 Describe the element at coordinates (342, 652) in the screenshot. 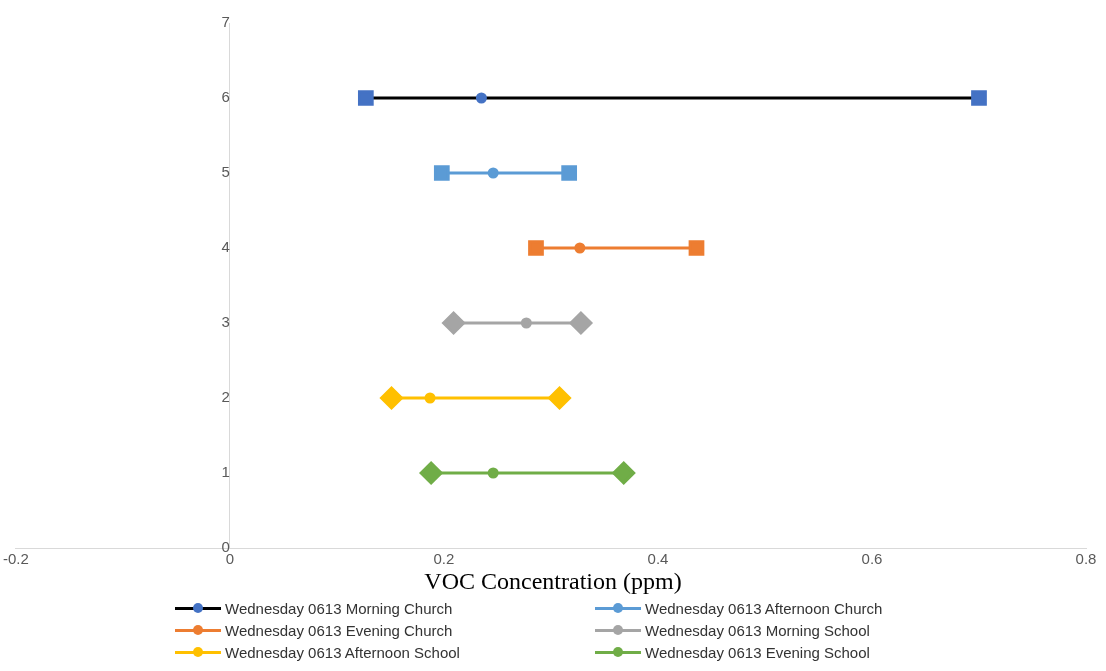

I see `legend-label: Wednesday 0613 Afternoon School` at that location.